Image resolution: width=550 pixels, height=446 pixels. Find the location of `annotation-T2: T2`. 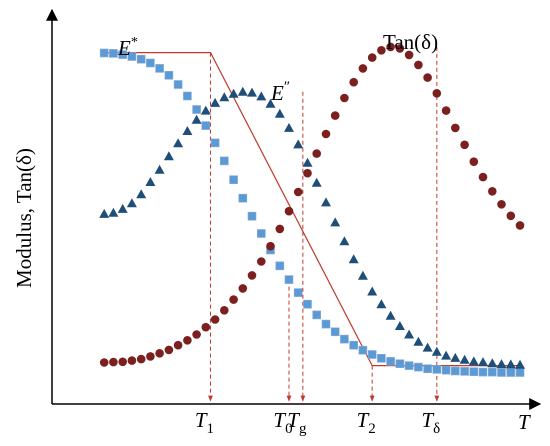

annotation-T2: T2 is located at coordinates (366, 422).